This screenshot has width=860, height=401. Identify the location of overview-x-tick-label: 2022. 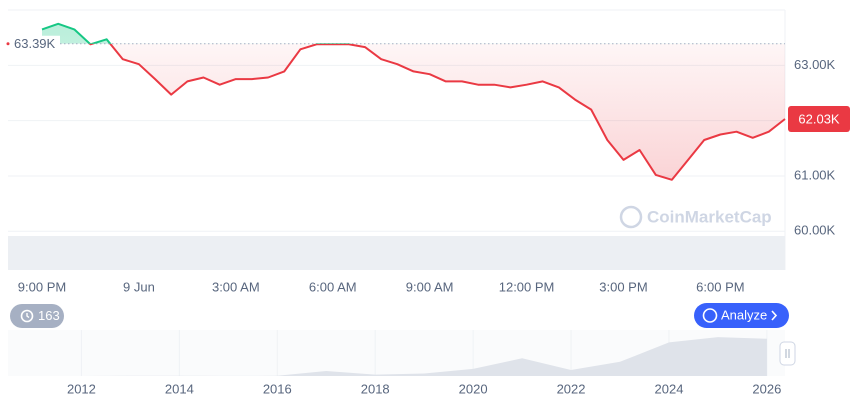
(571, 388).